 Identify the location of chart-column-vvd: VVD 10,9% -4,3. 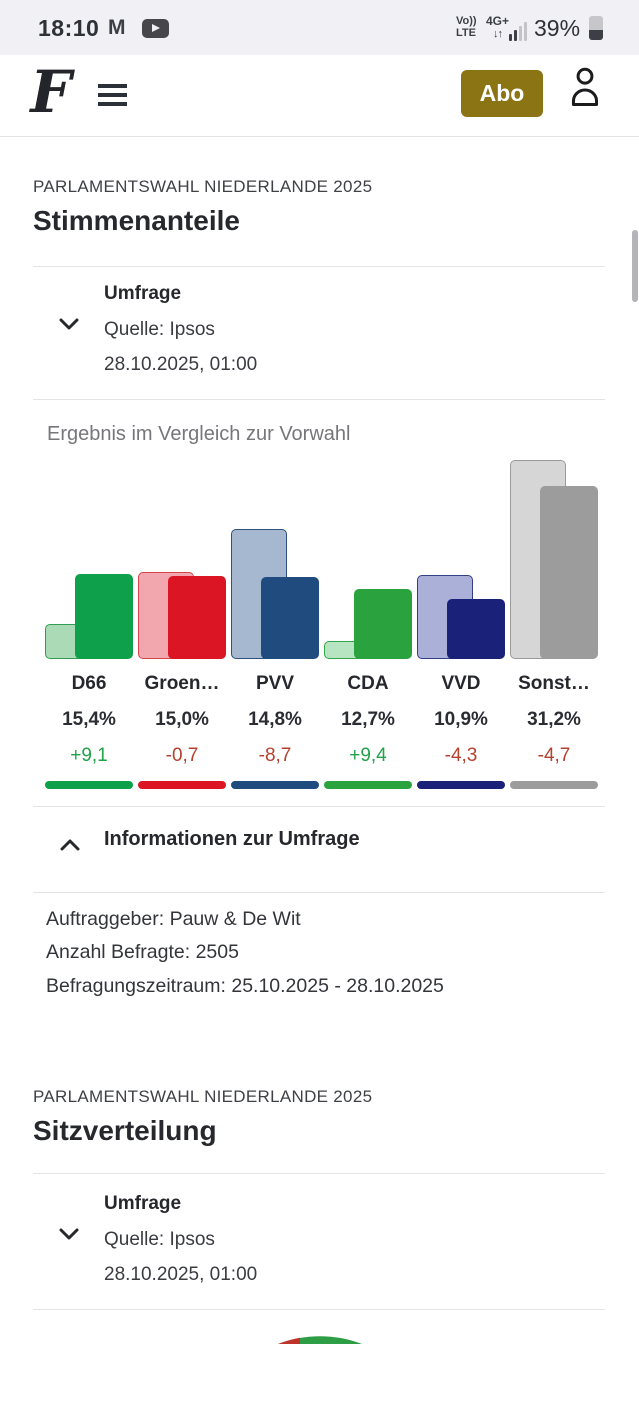
(461, 622).